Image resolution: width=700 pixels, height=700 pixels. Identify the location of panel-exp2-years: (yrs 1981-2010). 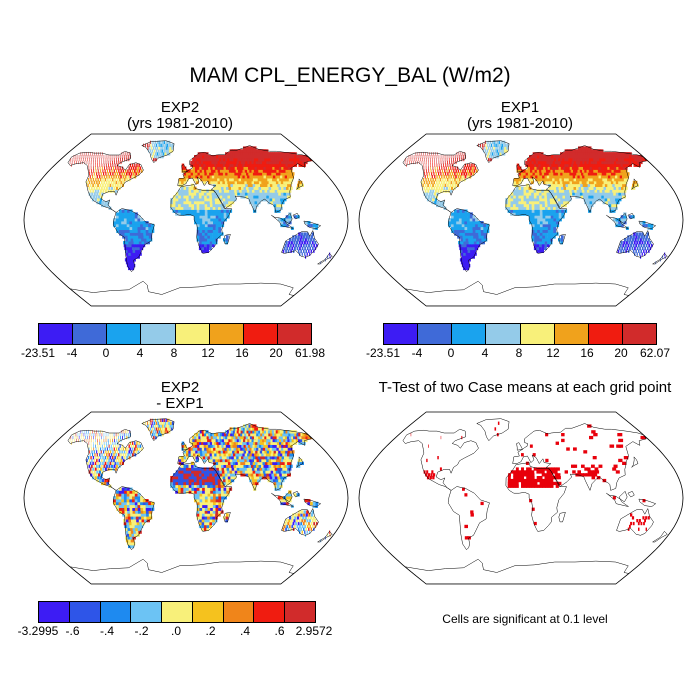
(180, 123).